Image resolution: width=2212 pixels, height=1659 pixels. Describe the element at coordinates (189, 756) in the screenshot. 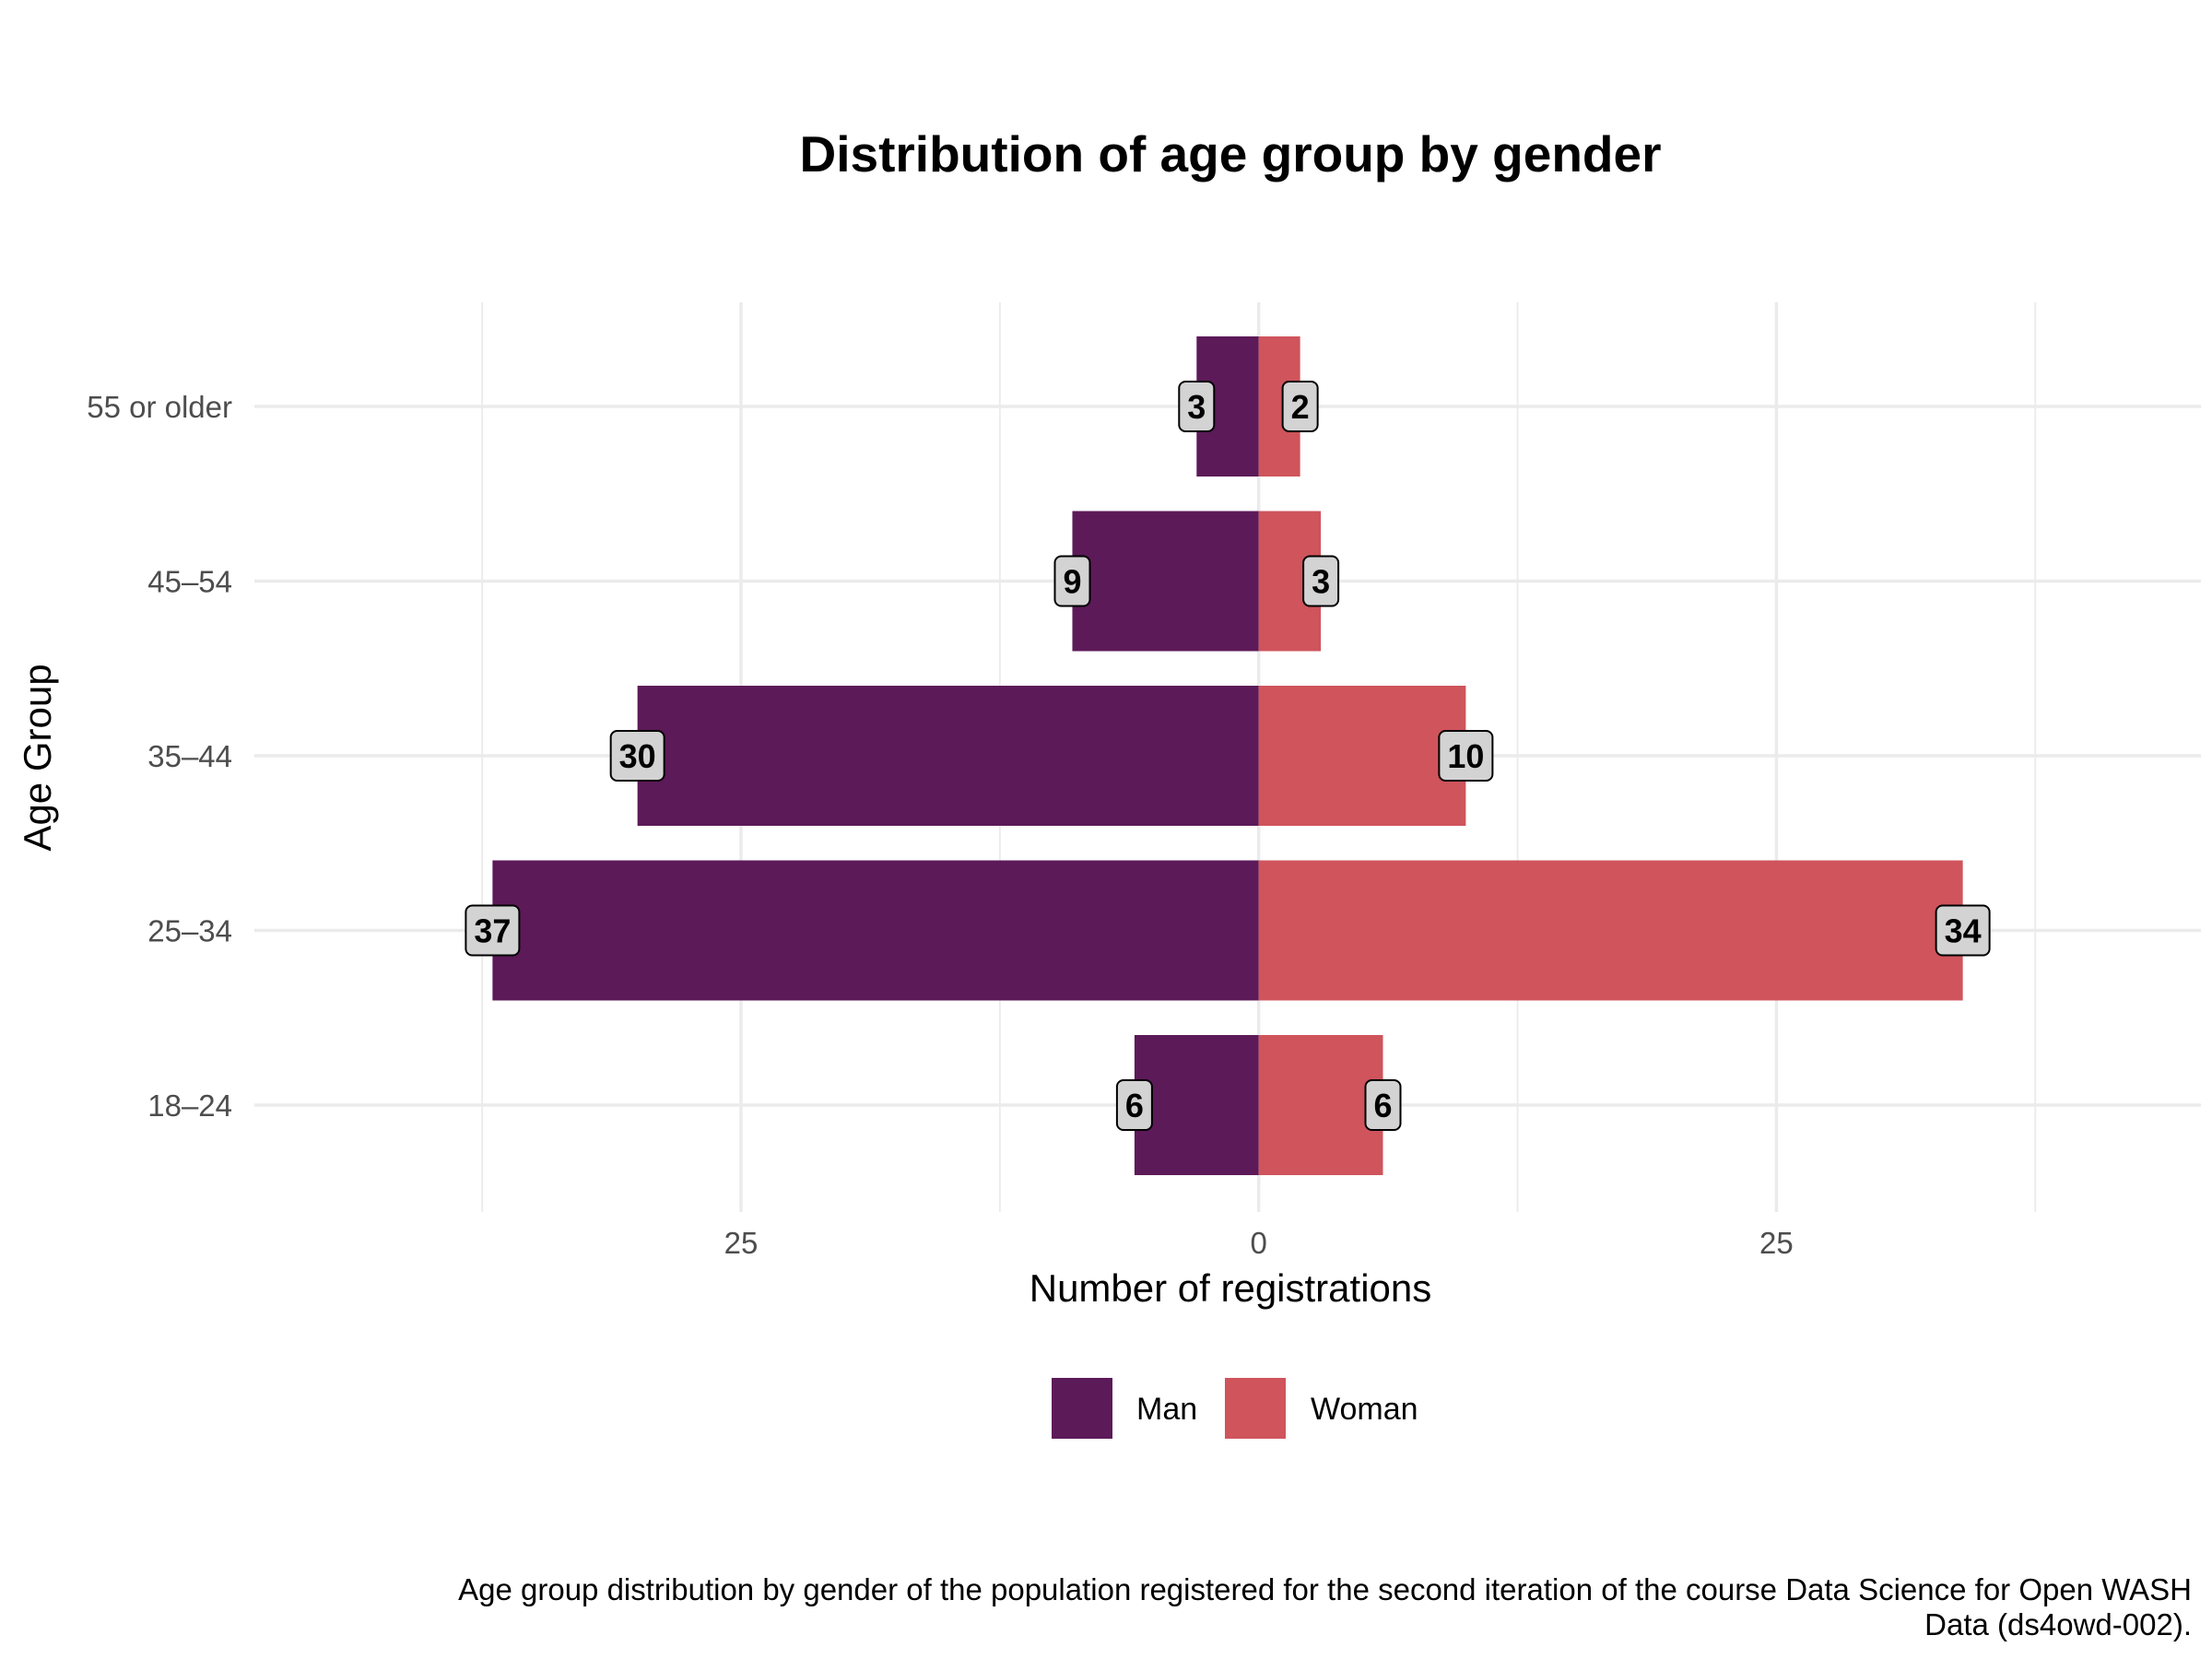

I see `y-tick-label: 35–44` at that location.